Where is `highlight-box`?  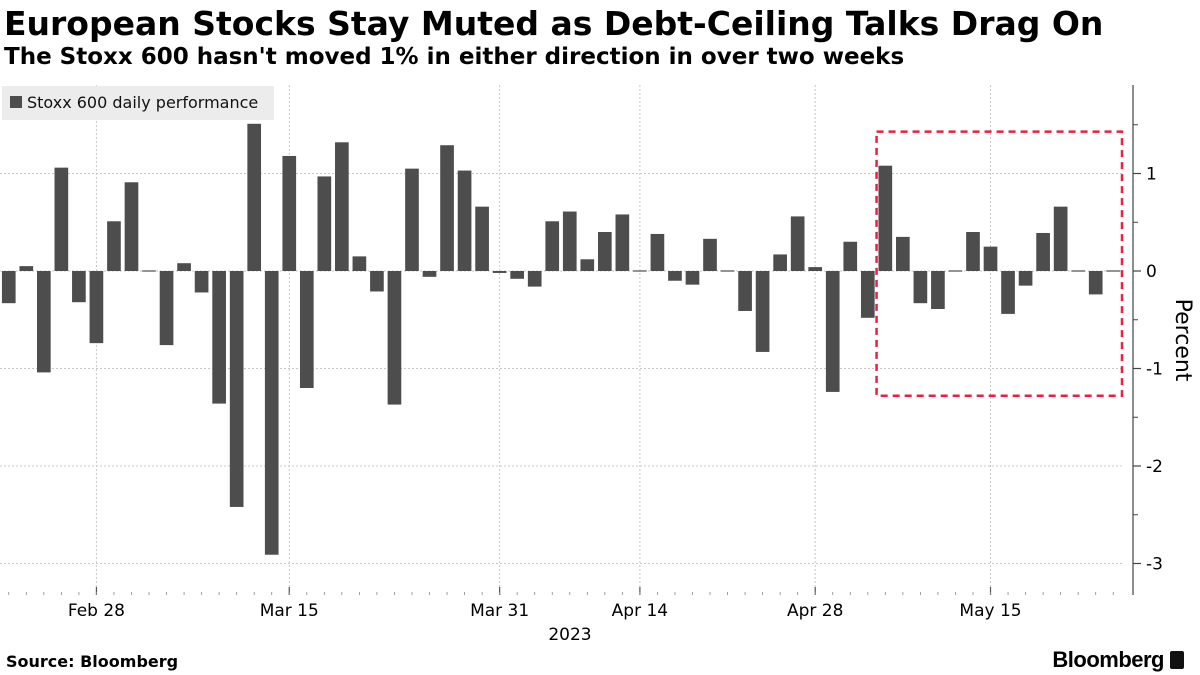
highlight-box is located at coordinates (999, 264).